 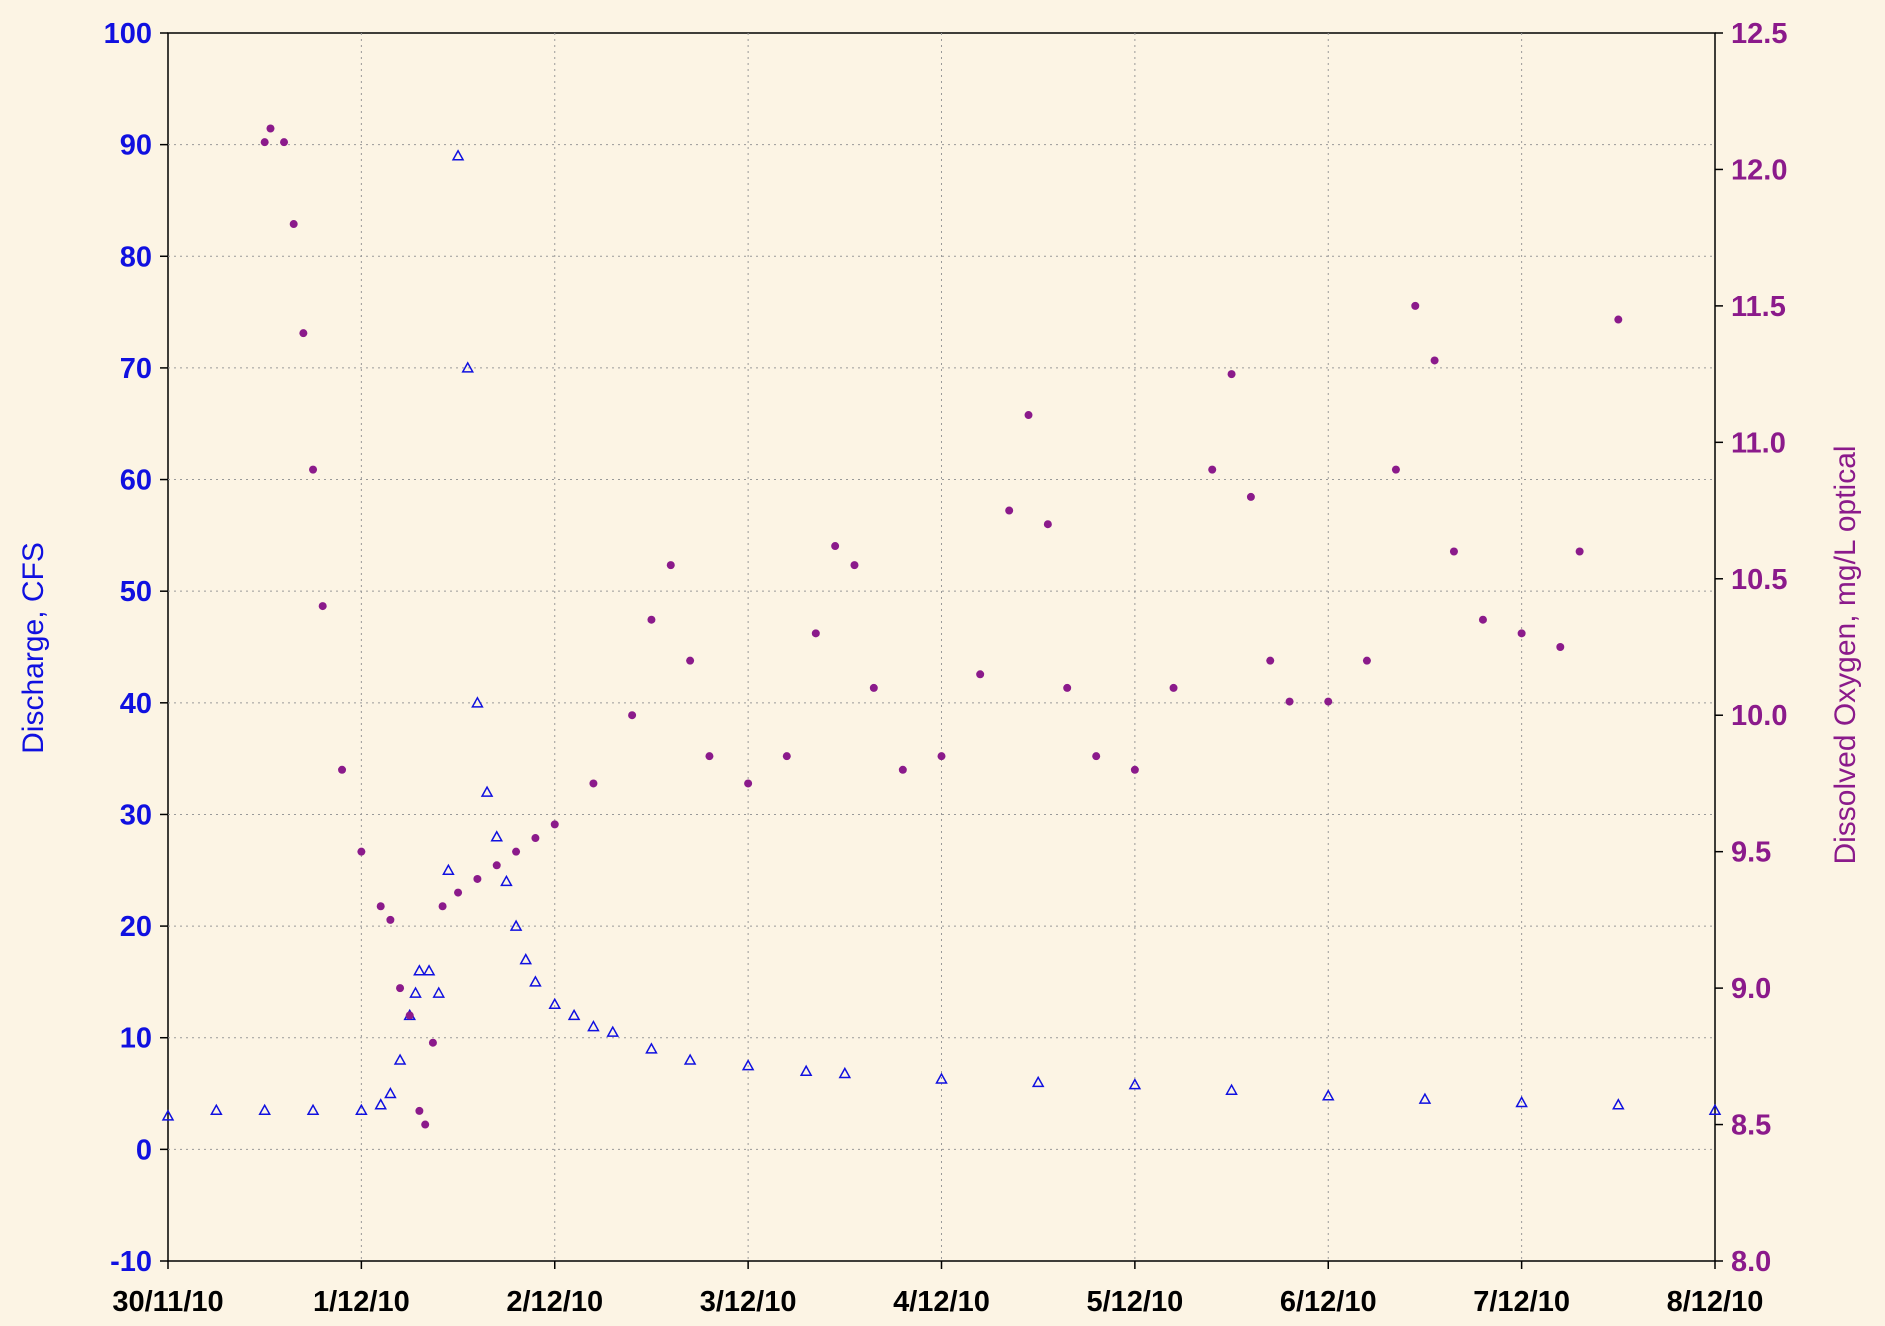 I want to click on y-right-axis-title: Dissolved Oxygen, mg/L optical, so click(x=1845, y=654).